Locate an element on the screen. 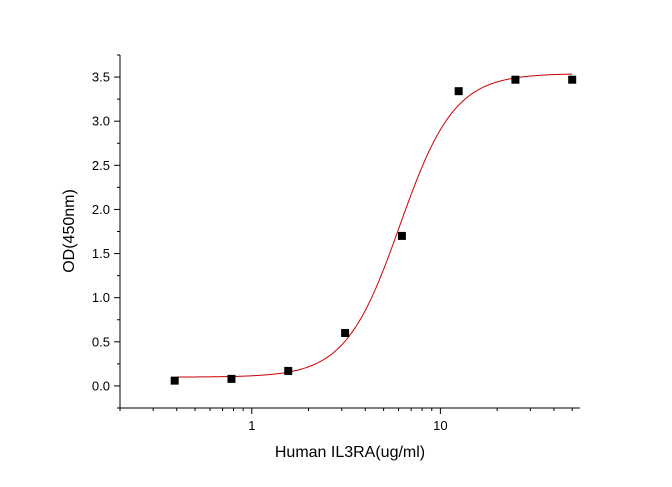 This screenshot has width=672, height=487. y-tick-label: 0.5 is located at coordinates (101, 341).